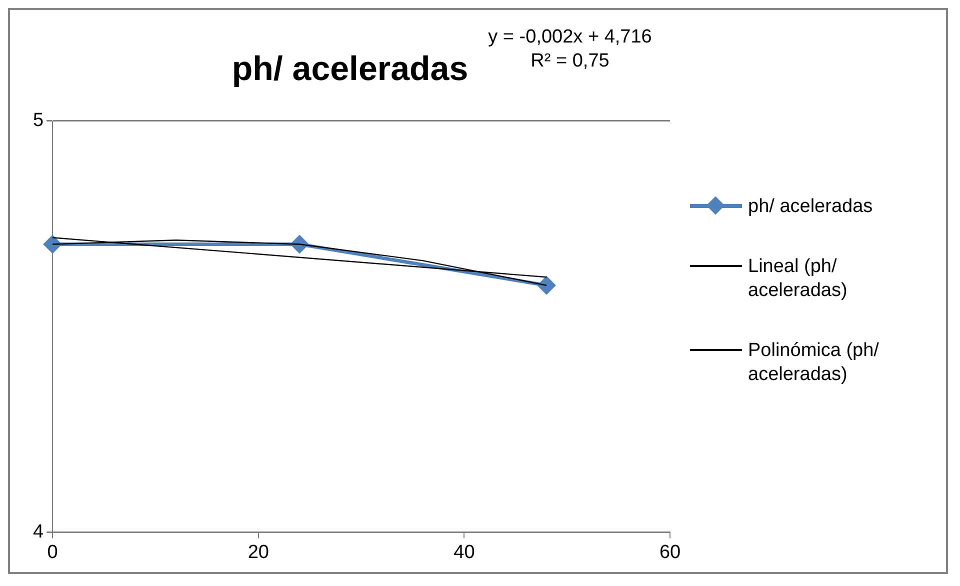  Describe the element at coordinates (670, 552) in the screenshot. I see `x-tick-label: 60` at that location.